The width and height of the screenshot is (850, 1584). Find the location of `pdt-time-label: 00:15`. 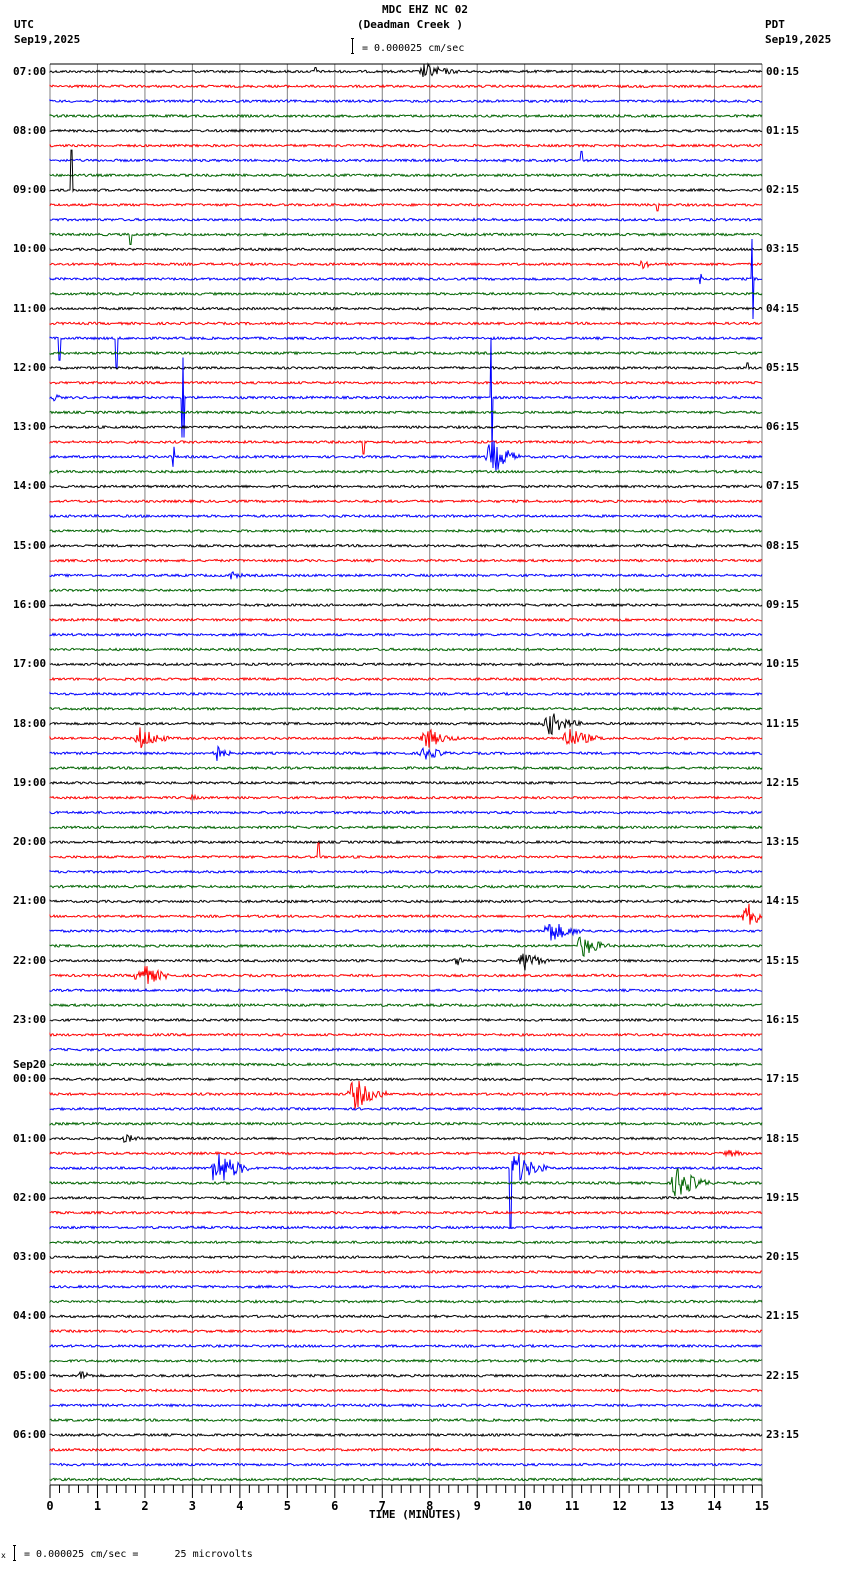

pdt-time-label: 00:15 is located at coordinates (783, 71).